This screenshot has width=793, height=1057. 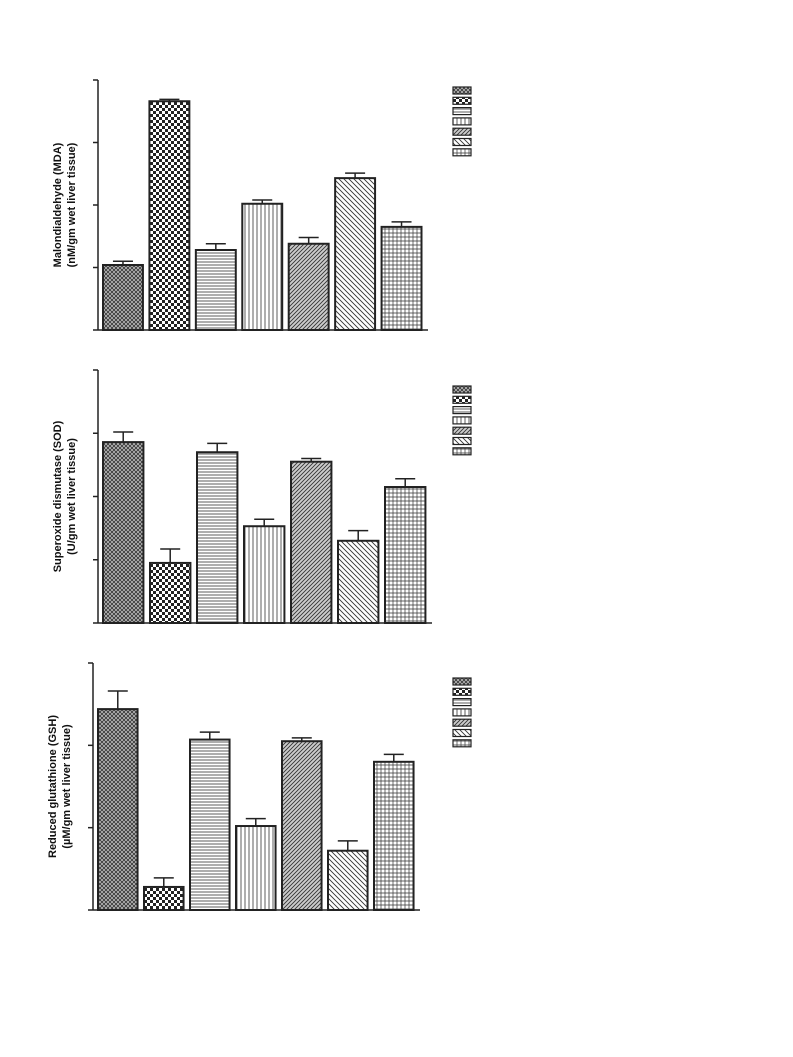 I want to click on y-axis-label: (nM/gm wet liver tissue), so click(x=72, y=204).